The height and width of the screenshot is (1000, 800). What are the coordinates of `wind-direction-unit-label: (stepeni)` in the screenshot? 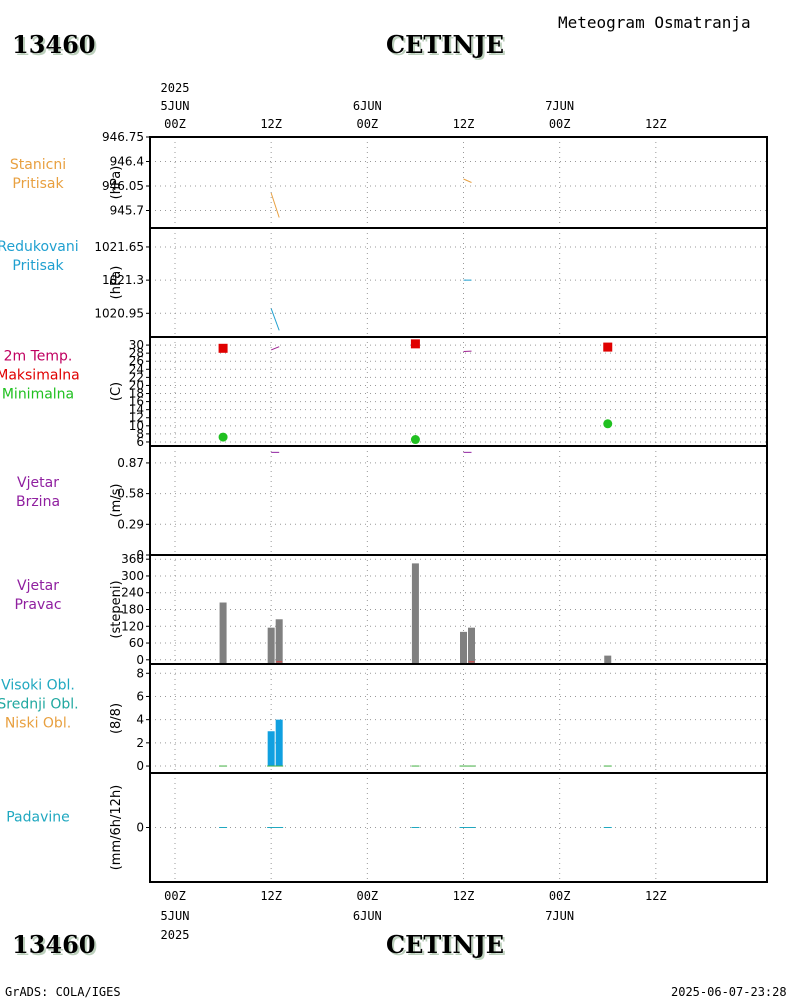 It's located at (116, 609).